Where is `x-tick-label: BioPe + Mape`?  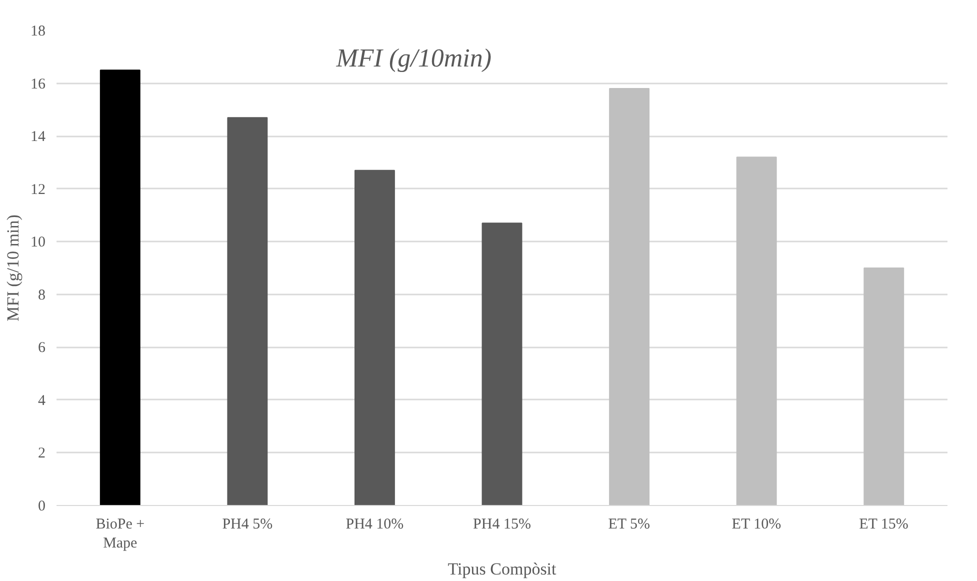
x-tick-label: BioPe + Mape is located at coordinates (120, 534).